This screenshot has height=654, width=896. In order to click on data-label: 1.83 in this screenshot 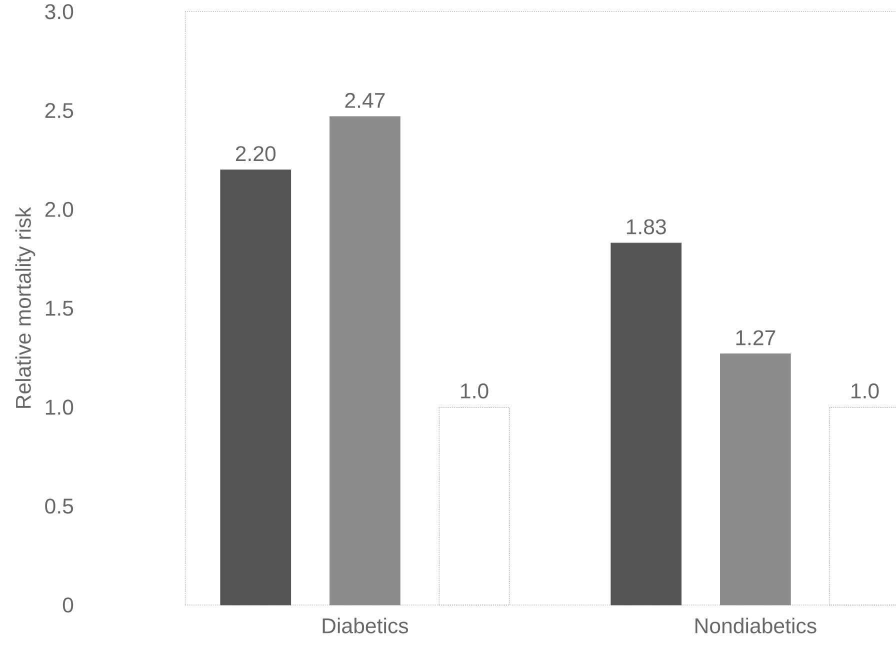, I will do `click(646, 226)`.